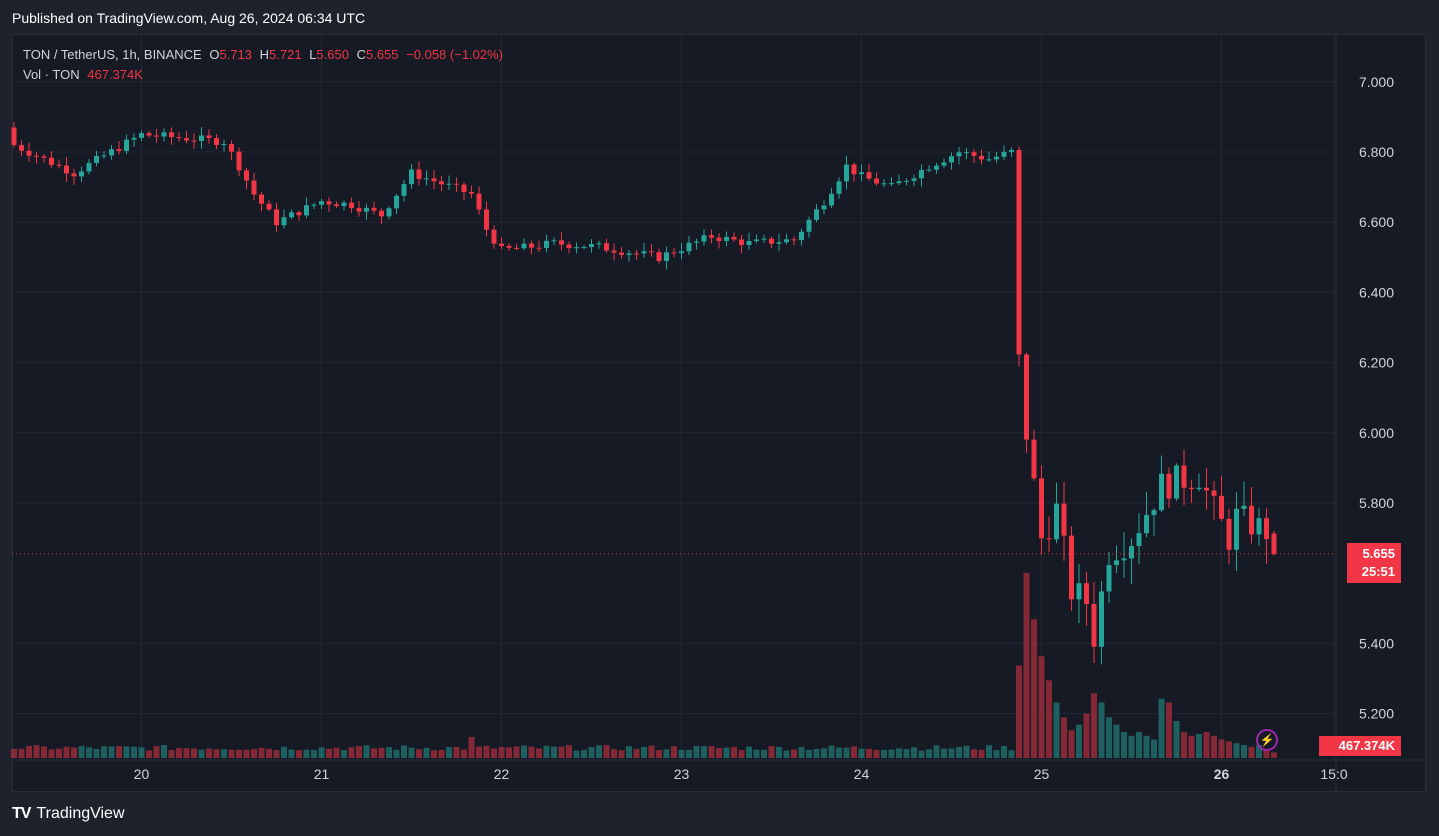 The width and height of the screenshot is (1439, 836). What do you see at coordinates (1378, 571) in the screenshot?
I see `bar-countdown: 25:51` at bounding box center [1378, 571].